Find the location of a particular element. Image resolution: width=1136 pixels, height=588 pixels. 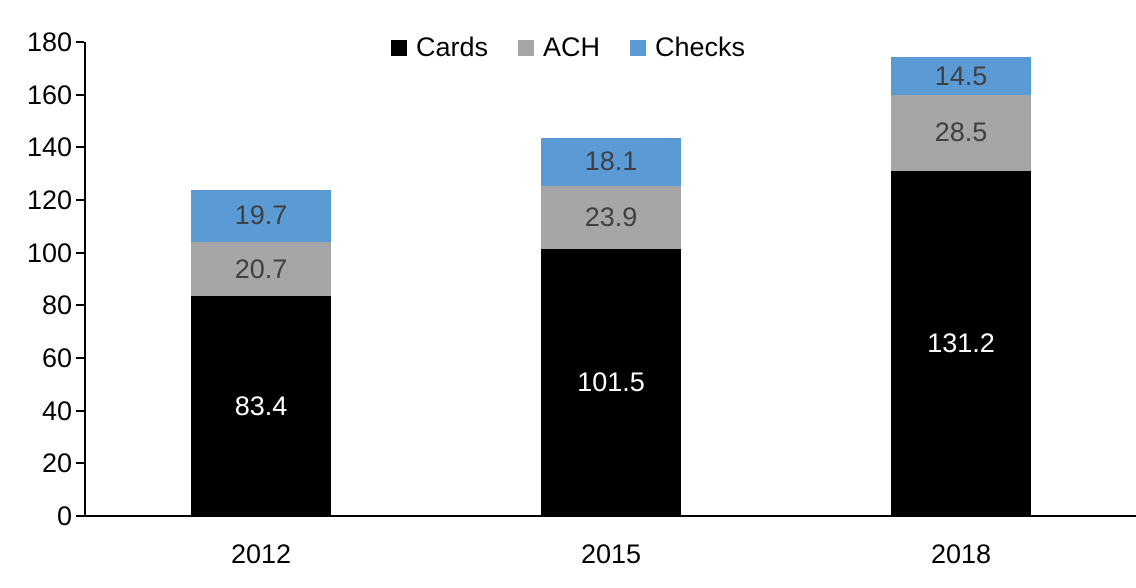

bar-value-label: 20.7 is located at coordinates (261, 268).